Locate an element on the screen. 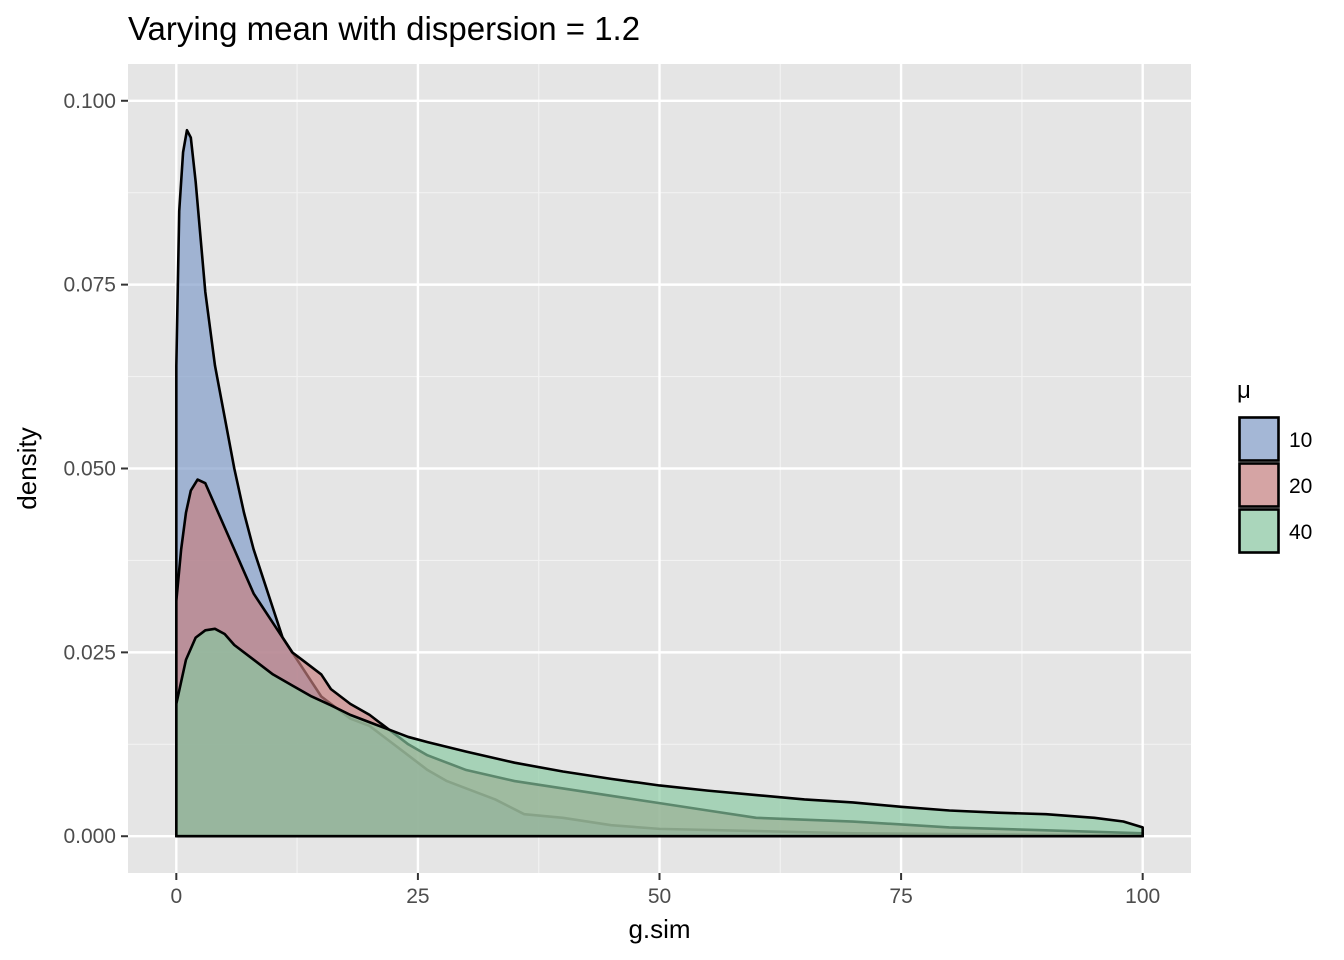 The image size is (1344, 960). y-tick-label: 0.050 is located at coordinates (89, 469).